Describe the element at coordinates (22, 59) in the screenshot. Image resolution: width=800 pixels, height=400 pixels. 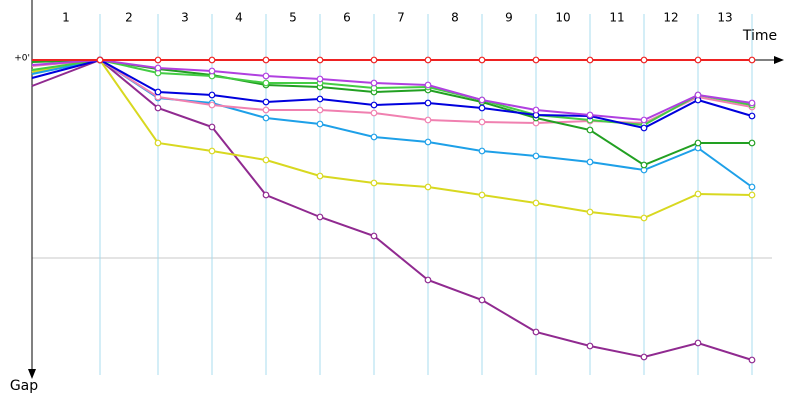
I see `y-tick-label: +0'` at that location.